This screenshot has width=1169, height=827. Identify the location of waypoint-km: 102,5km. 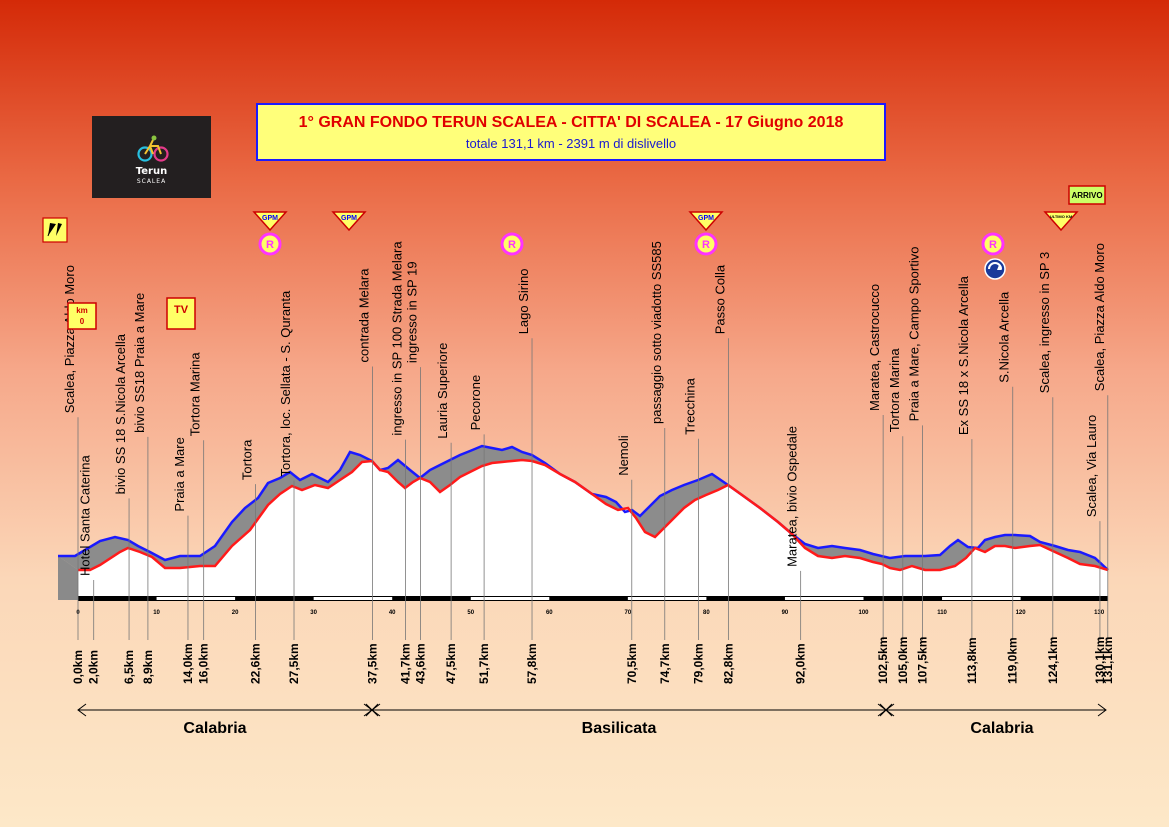
(883, 660).